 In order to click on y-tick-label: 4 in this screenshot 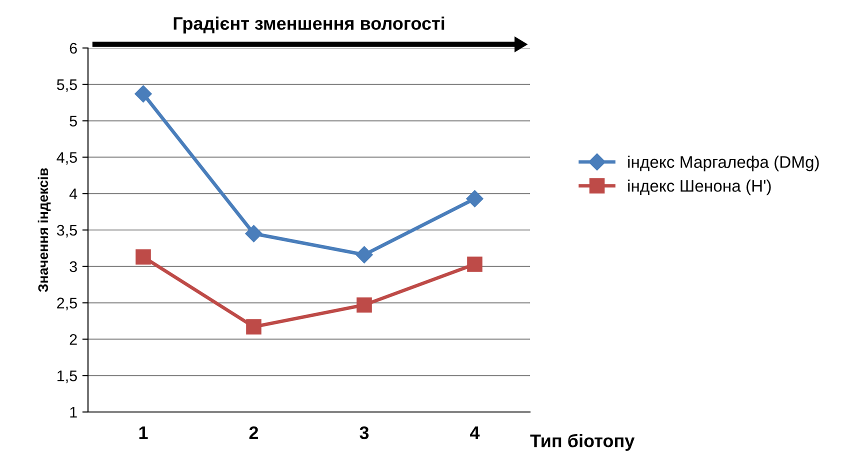, I will do `click(73, 194)`.